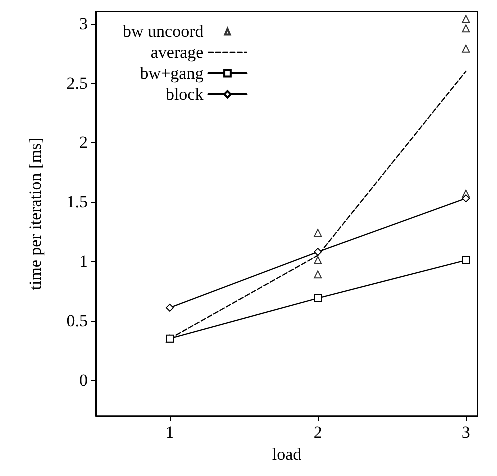 The width and height of the screenshot is (497, 476). I want to click on x-axis-title: load, so click(287, 454).